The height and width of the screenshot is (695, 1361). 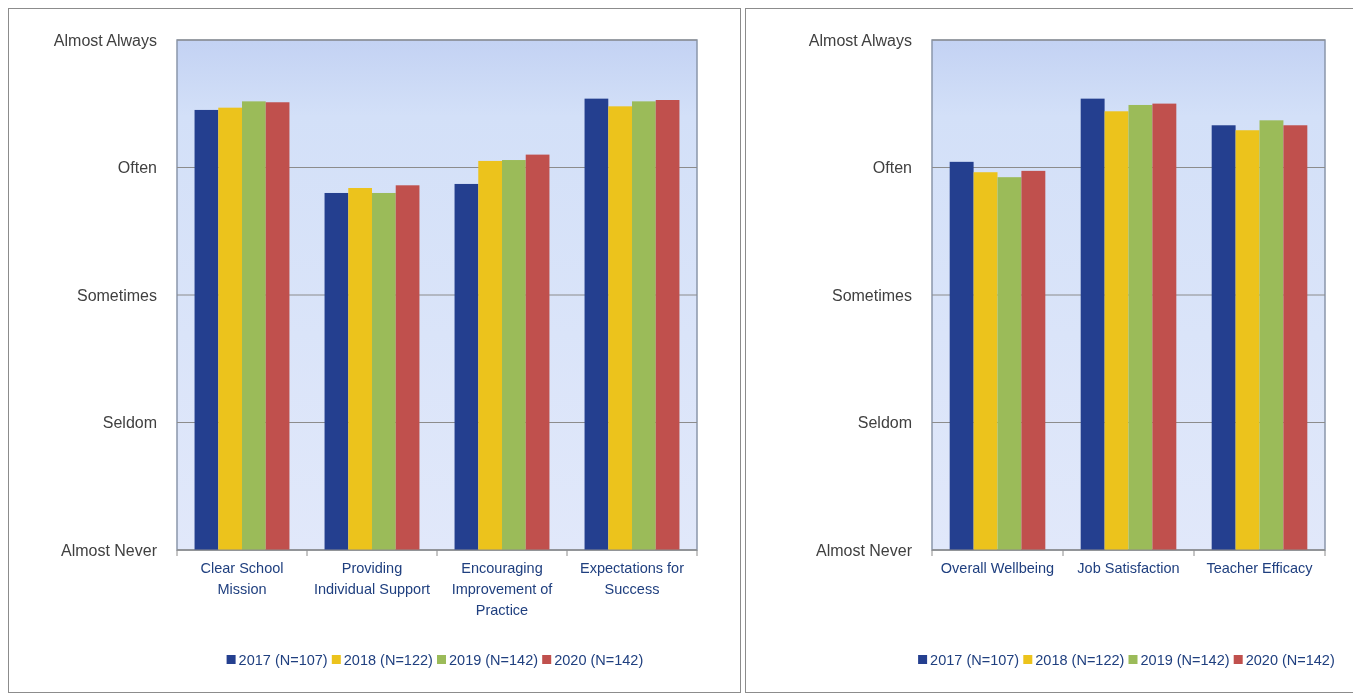 What do you see at coordinates (372, 578) in the screenshot?
I see `x-tick-label: Providing Individual Support` at bounding box center [372, 578].